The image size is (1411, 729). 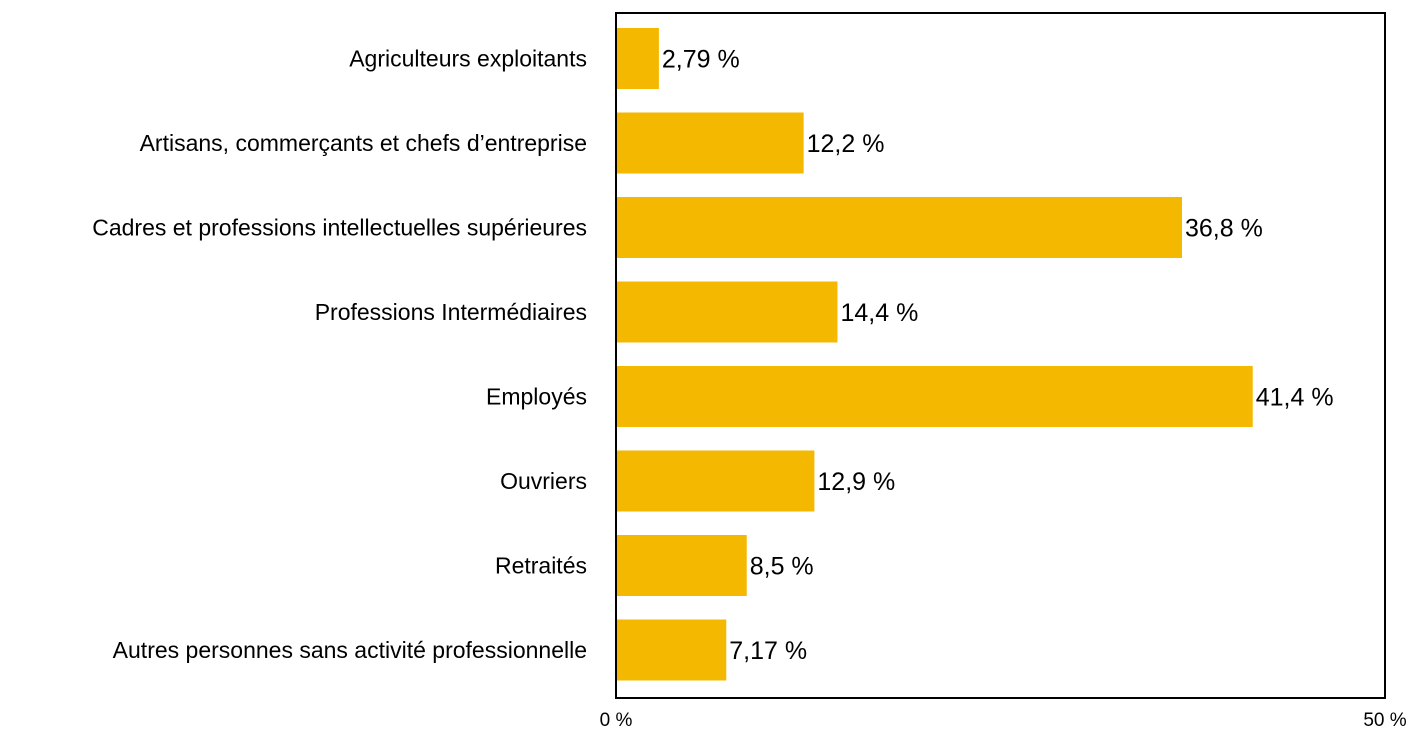 What do you see at coordinates (856, 482) in the screenshot?
I see `value-label-5: 12,9 %` at bounding box center [856, 482].